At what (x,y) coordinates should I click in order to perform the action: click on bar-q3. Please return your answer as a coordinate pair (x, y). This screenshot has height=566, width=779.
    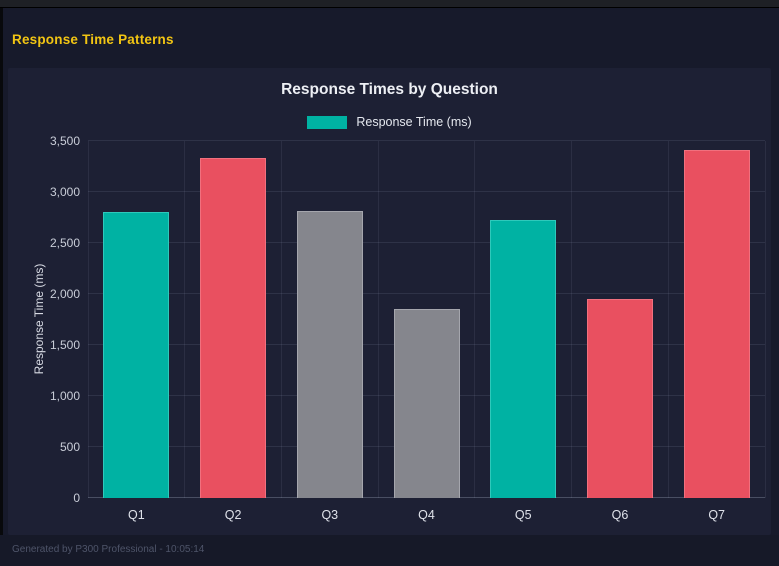
    Looking at the image, I should click on (329, 354).